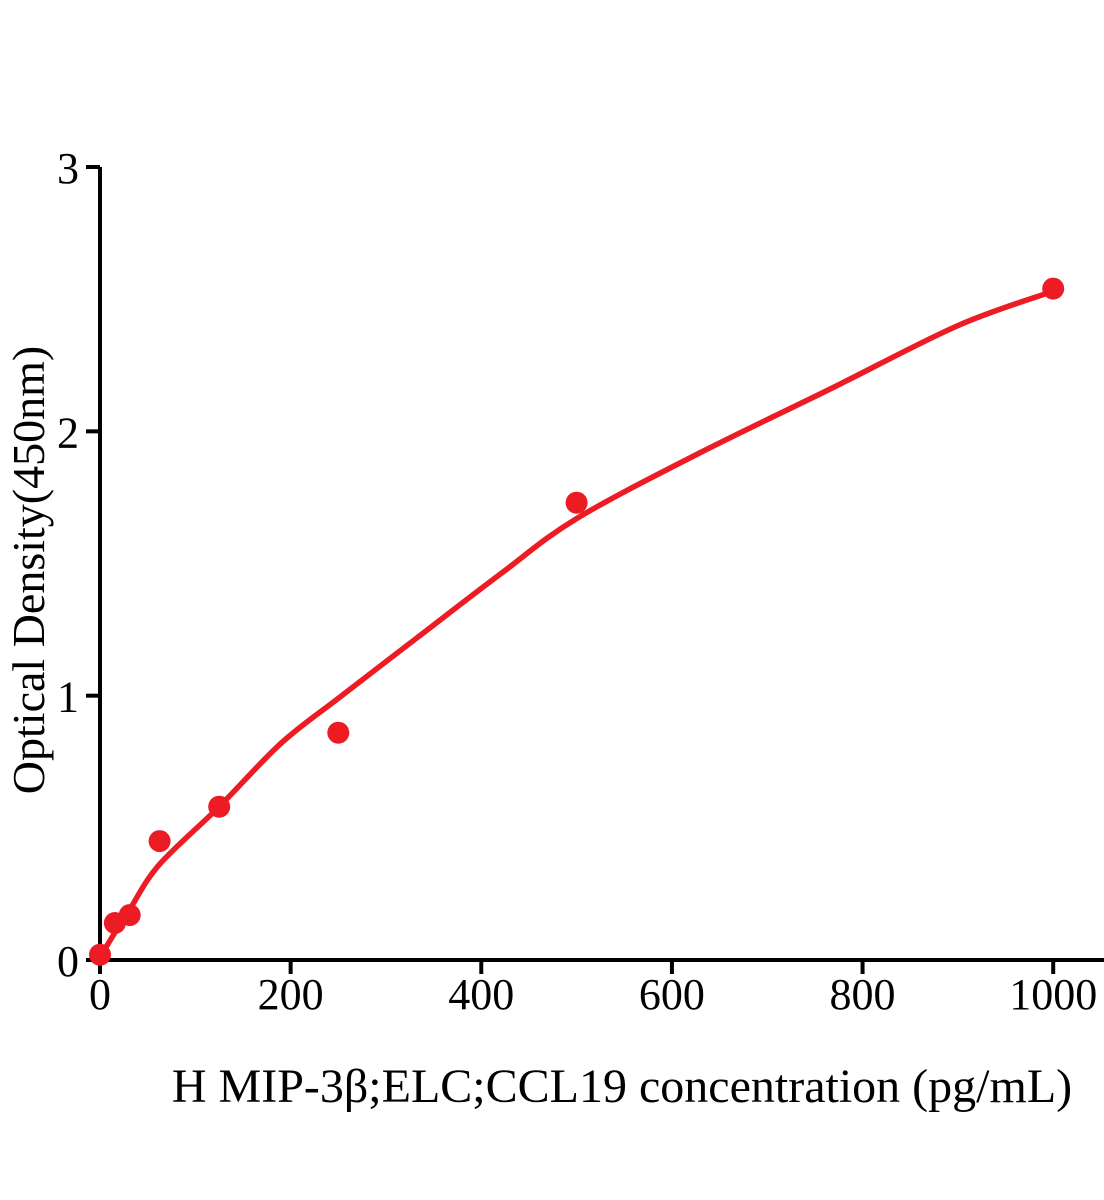 The height and width of the screenshot is (1200, 1104). I want to click on x-tick-label: 200, so click(291, 994).